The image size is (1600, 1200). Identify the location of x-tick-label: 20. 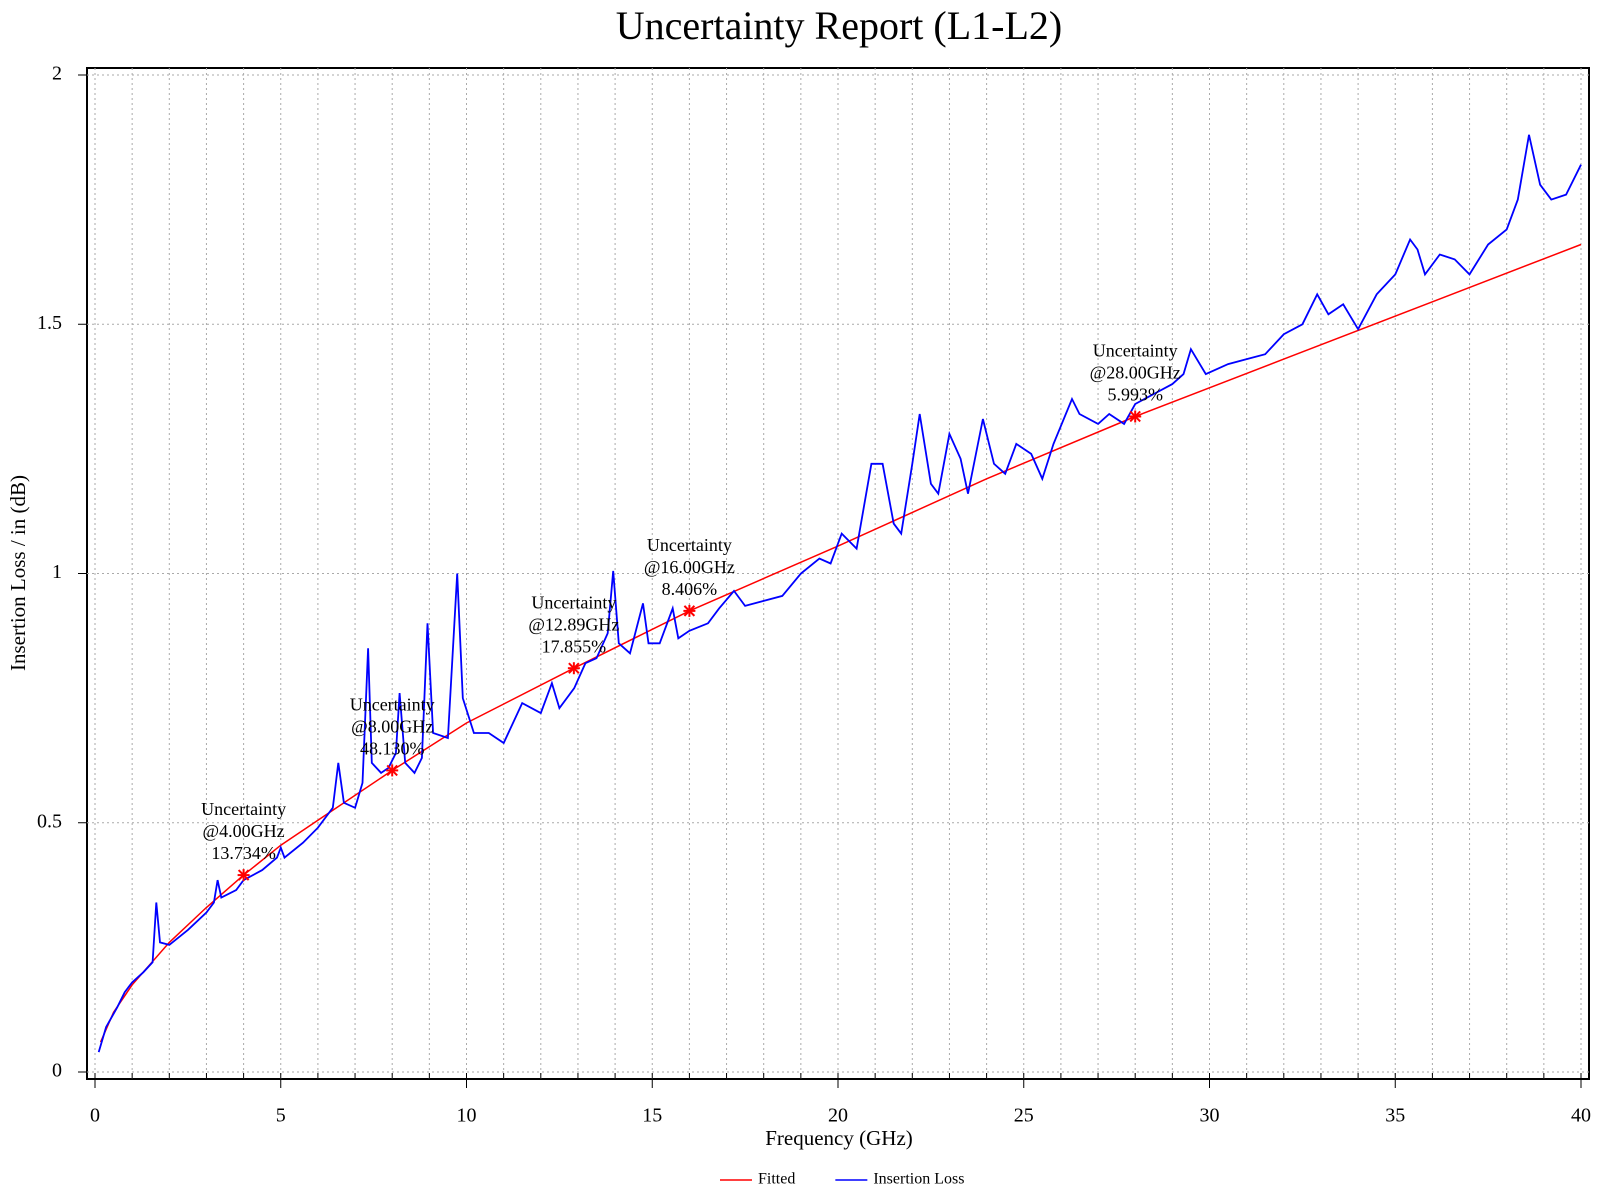
(838, 1116).